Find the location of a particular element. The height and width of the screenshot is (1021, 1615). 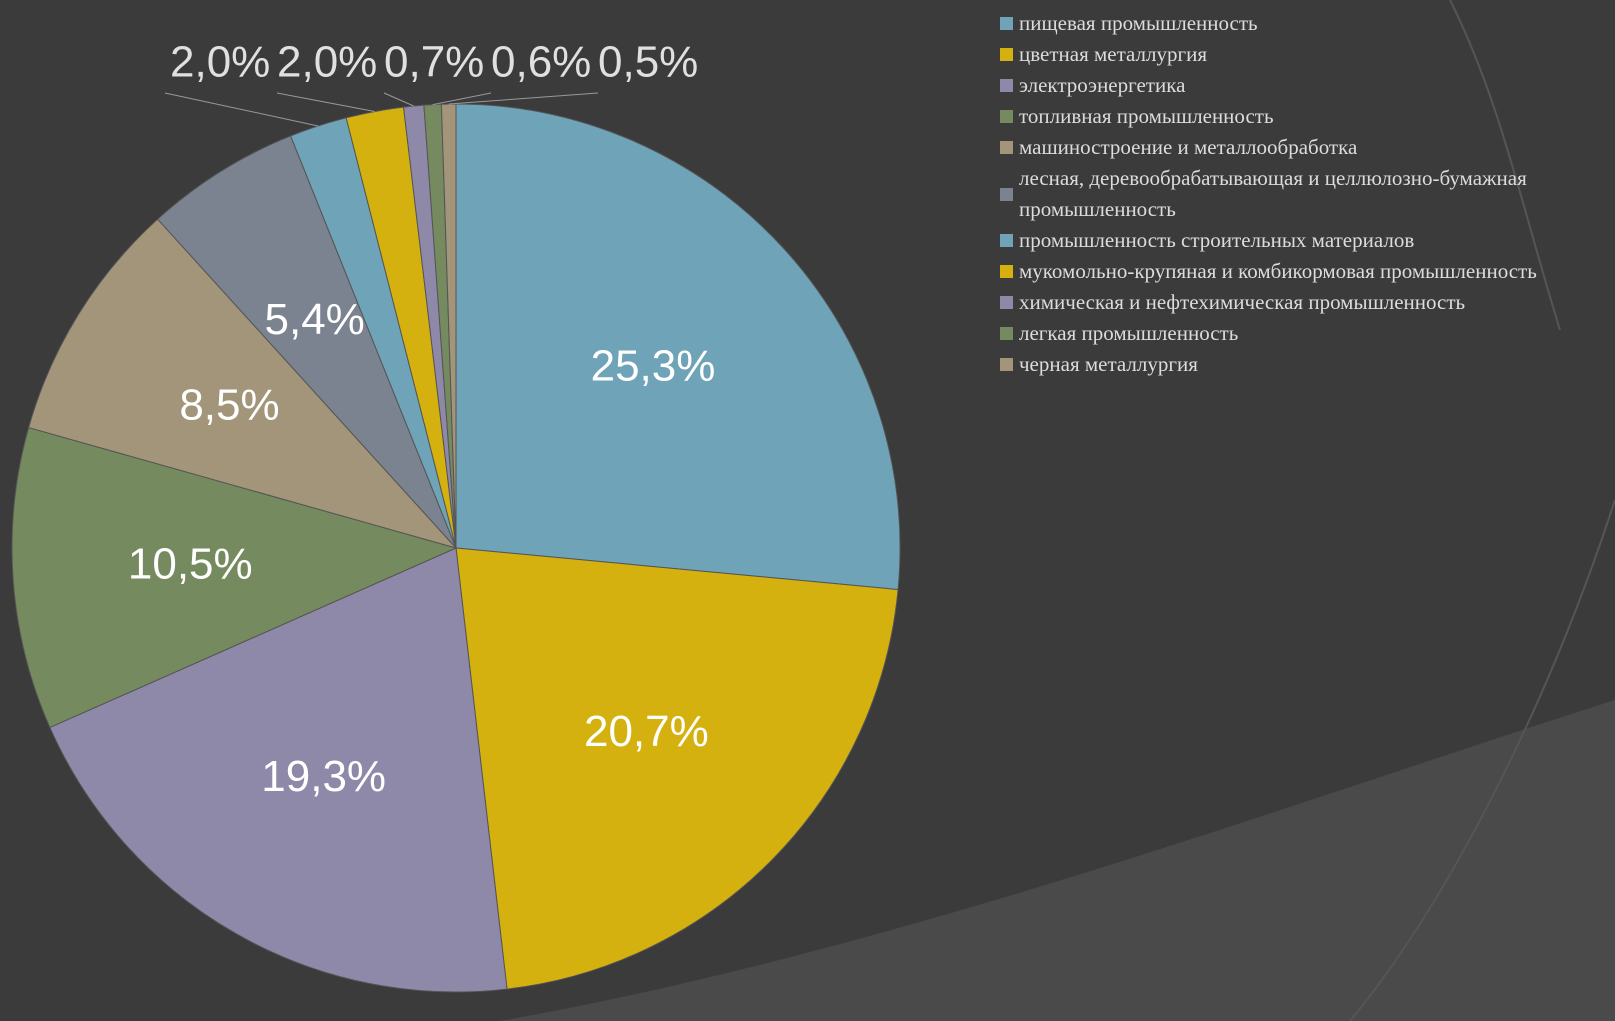

legend-item: электроэнергетика is located at coordinates (1280, 85).